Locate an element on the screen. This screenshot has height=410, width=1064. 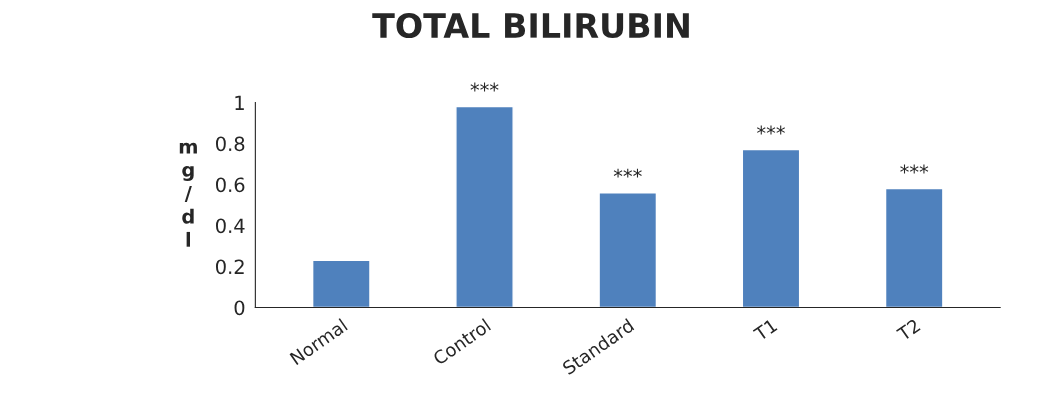
x-tick-label: T1 is located at coordinates (765, 330).